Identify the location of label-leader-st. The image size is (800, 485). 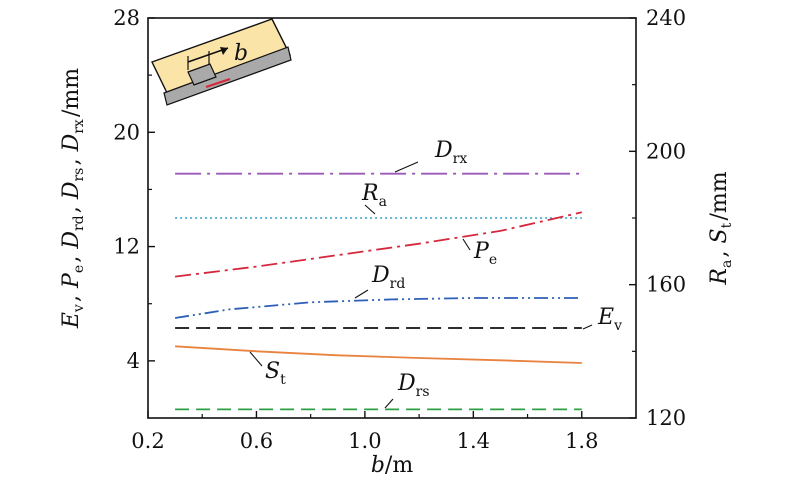
(256, 359).